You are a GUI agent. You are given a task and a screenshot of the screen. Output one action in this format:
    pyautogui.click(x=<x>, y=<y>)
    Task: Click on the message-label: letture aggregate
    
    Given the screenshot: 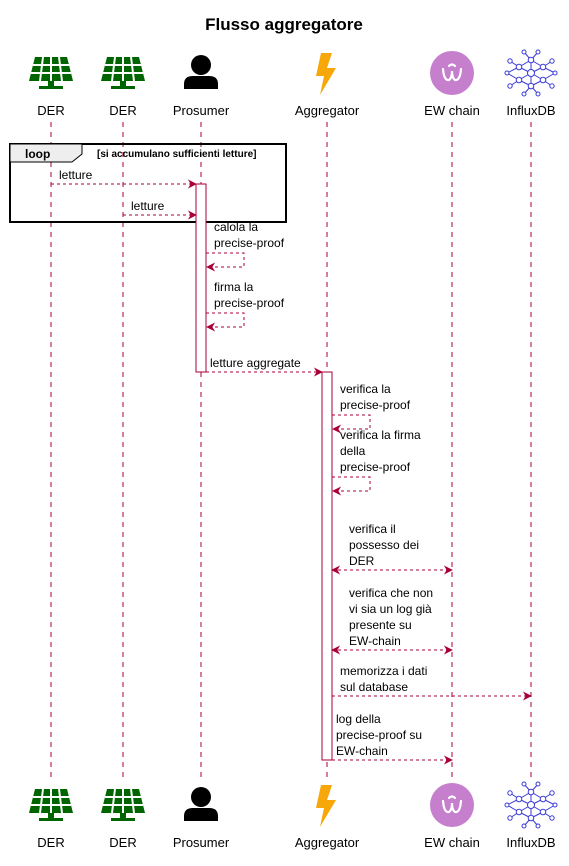 What is the action you would take?
    pyautogui.click(x=255, y=363)
    